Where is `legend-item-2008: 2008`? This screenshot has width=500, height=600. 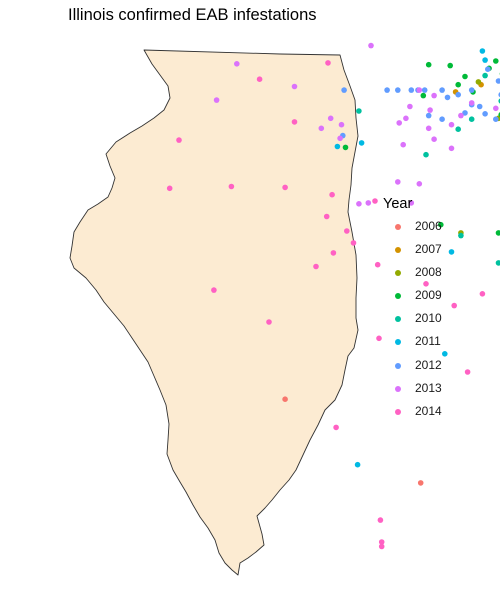 legend-item-2008: 2008 is located at coordinates (433, 275).